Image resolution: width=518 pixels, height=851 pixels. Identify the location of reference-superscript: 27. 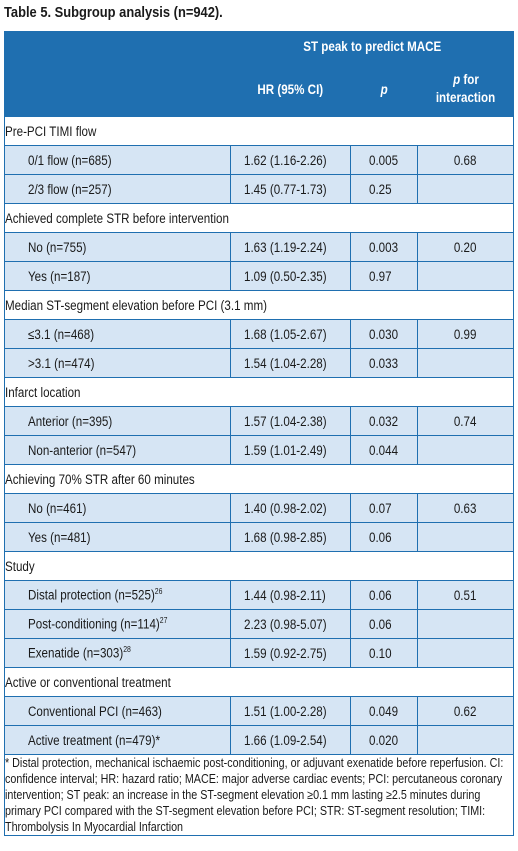
(163, 621).